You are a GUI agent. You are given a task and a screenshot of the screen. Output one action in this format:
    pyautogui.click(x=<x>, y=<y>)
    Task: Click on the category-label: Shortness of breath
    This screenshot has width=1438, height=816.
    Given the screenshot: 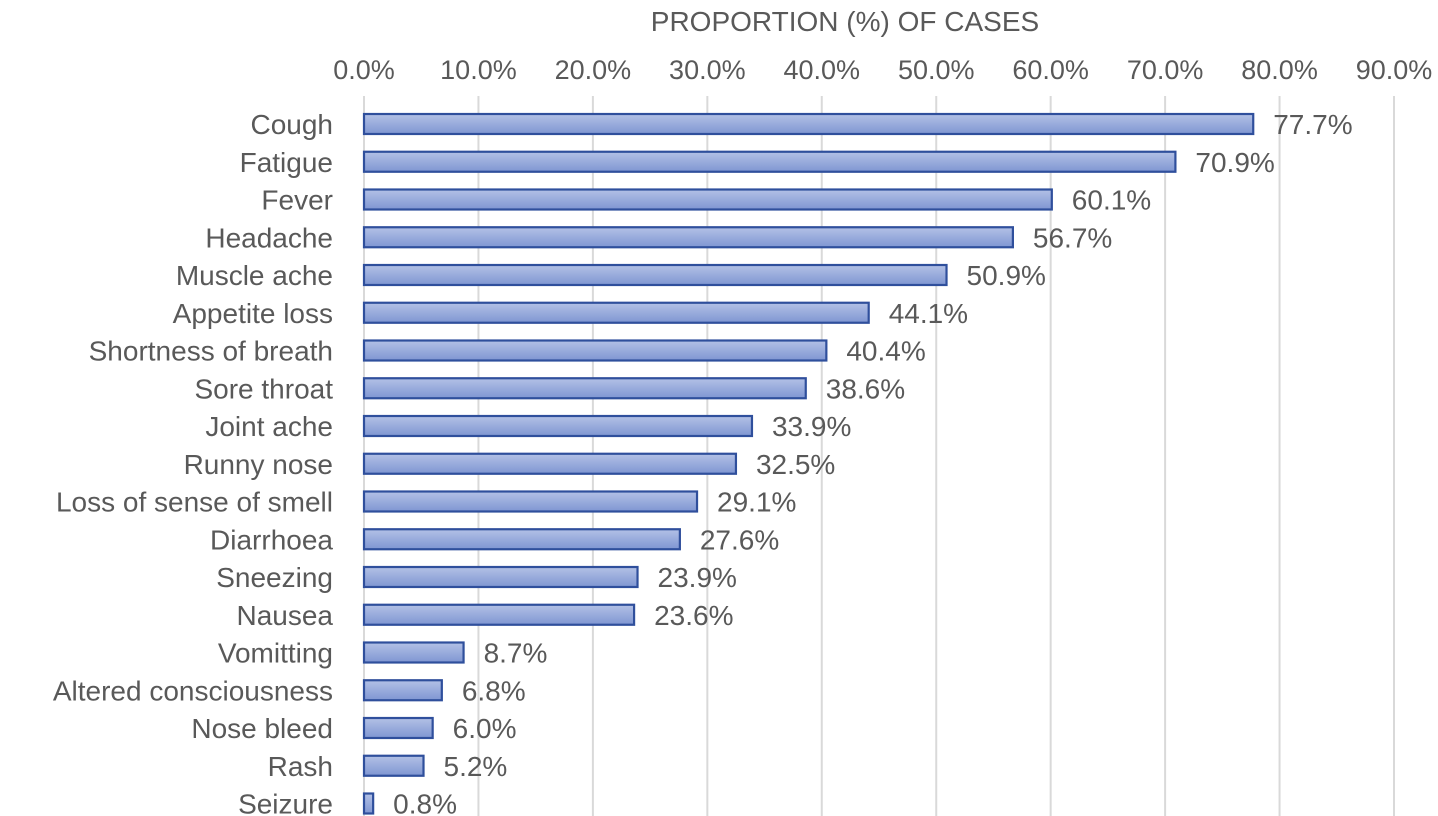 What is the action you would take?
    pyautogui.click(x=211, y=351)
    